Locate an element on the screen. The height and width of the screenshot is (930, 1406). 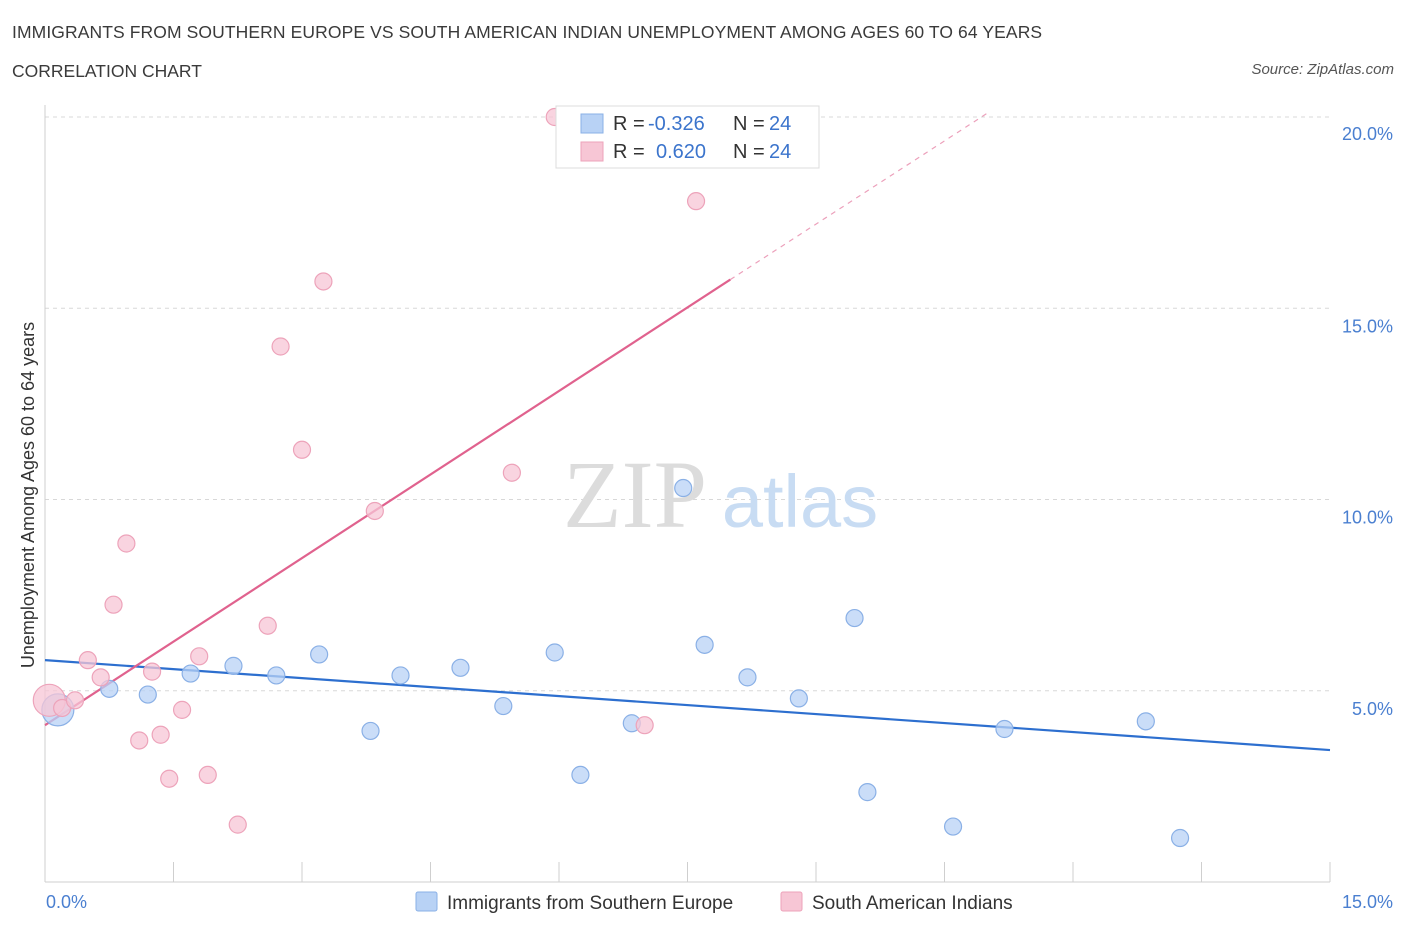
stats-r-value: -0.326 is located at coordinates (676, 124).